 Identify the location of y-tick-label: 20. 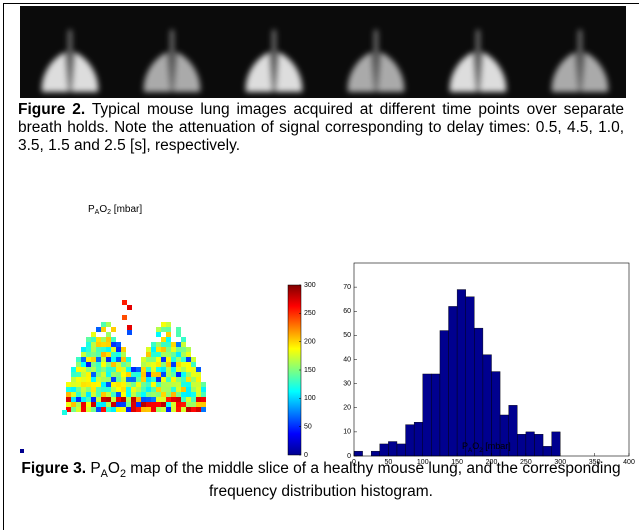
(347, 408).